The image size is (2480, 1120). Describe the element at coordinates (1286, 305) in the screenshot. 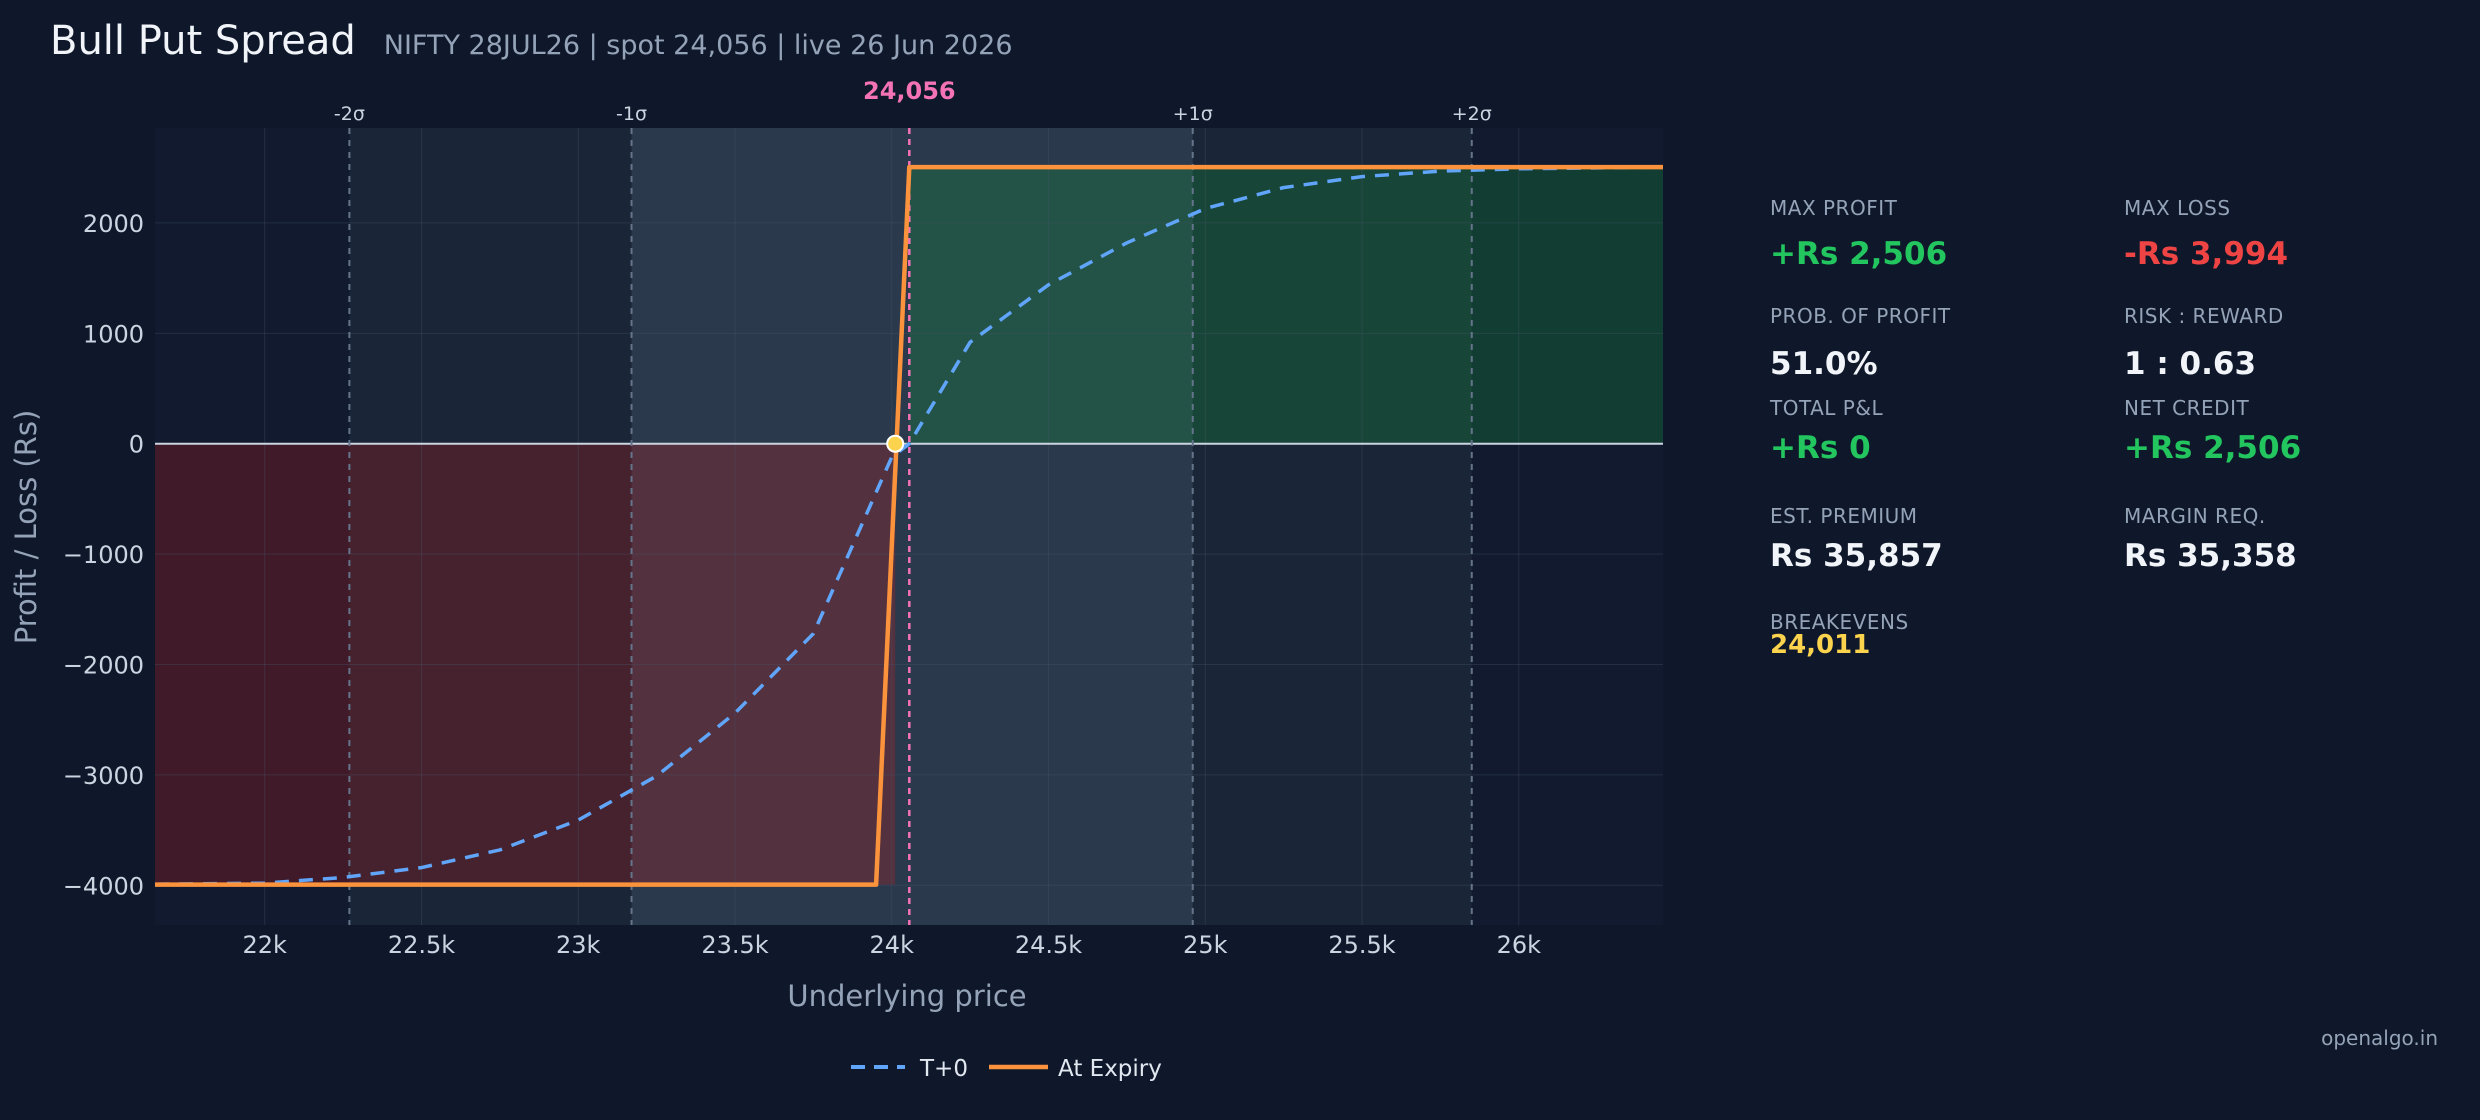

I see `profit-zone` at that location.